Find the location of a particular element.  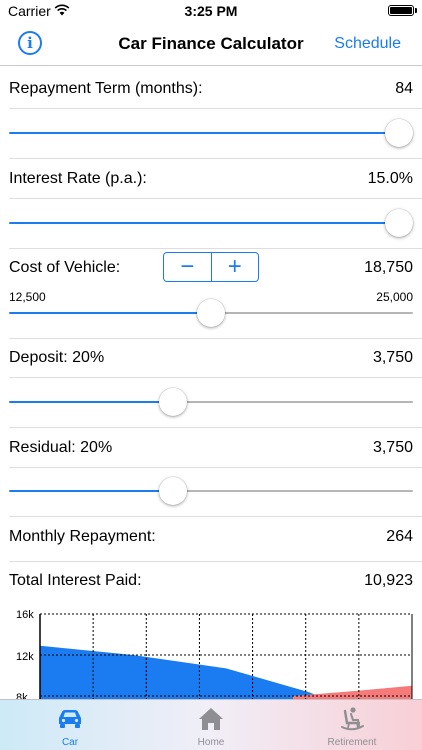

wifi-icon is located at coordinates (62, 10).